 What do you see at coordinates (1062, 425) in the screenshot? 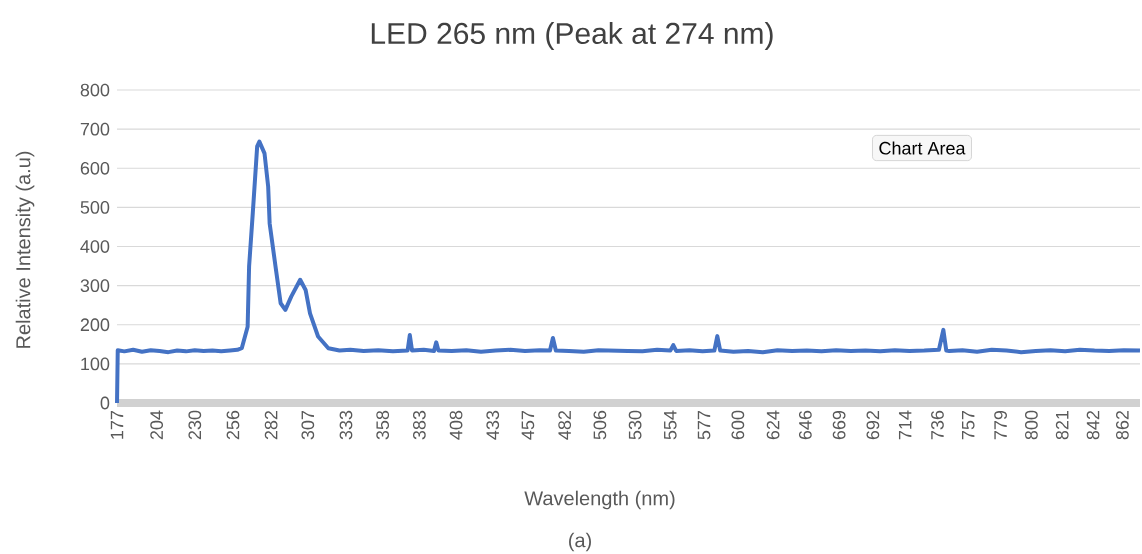
I see `x-tick-label: 821` at bounding box center [1062, 425].